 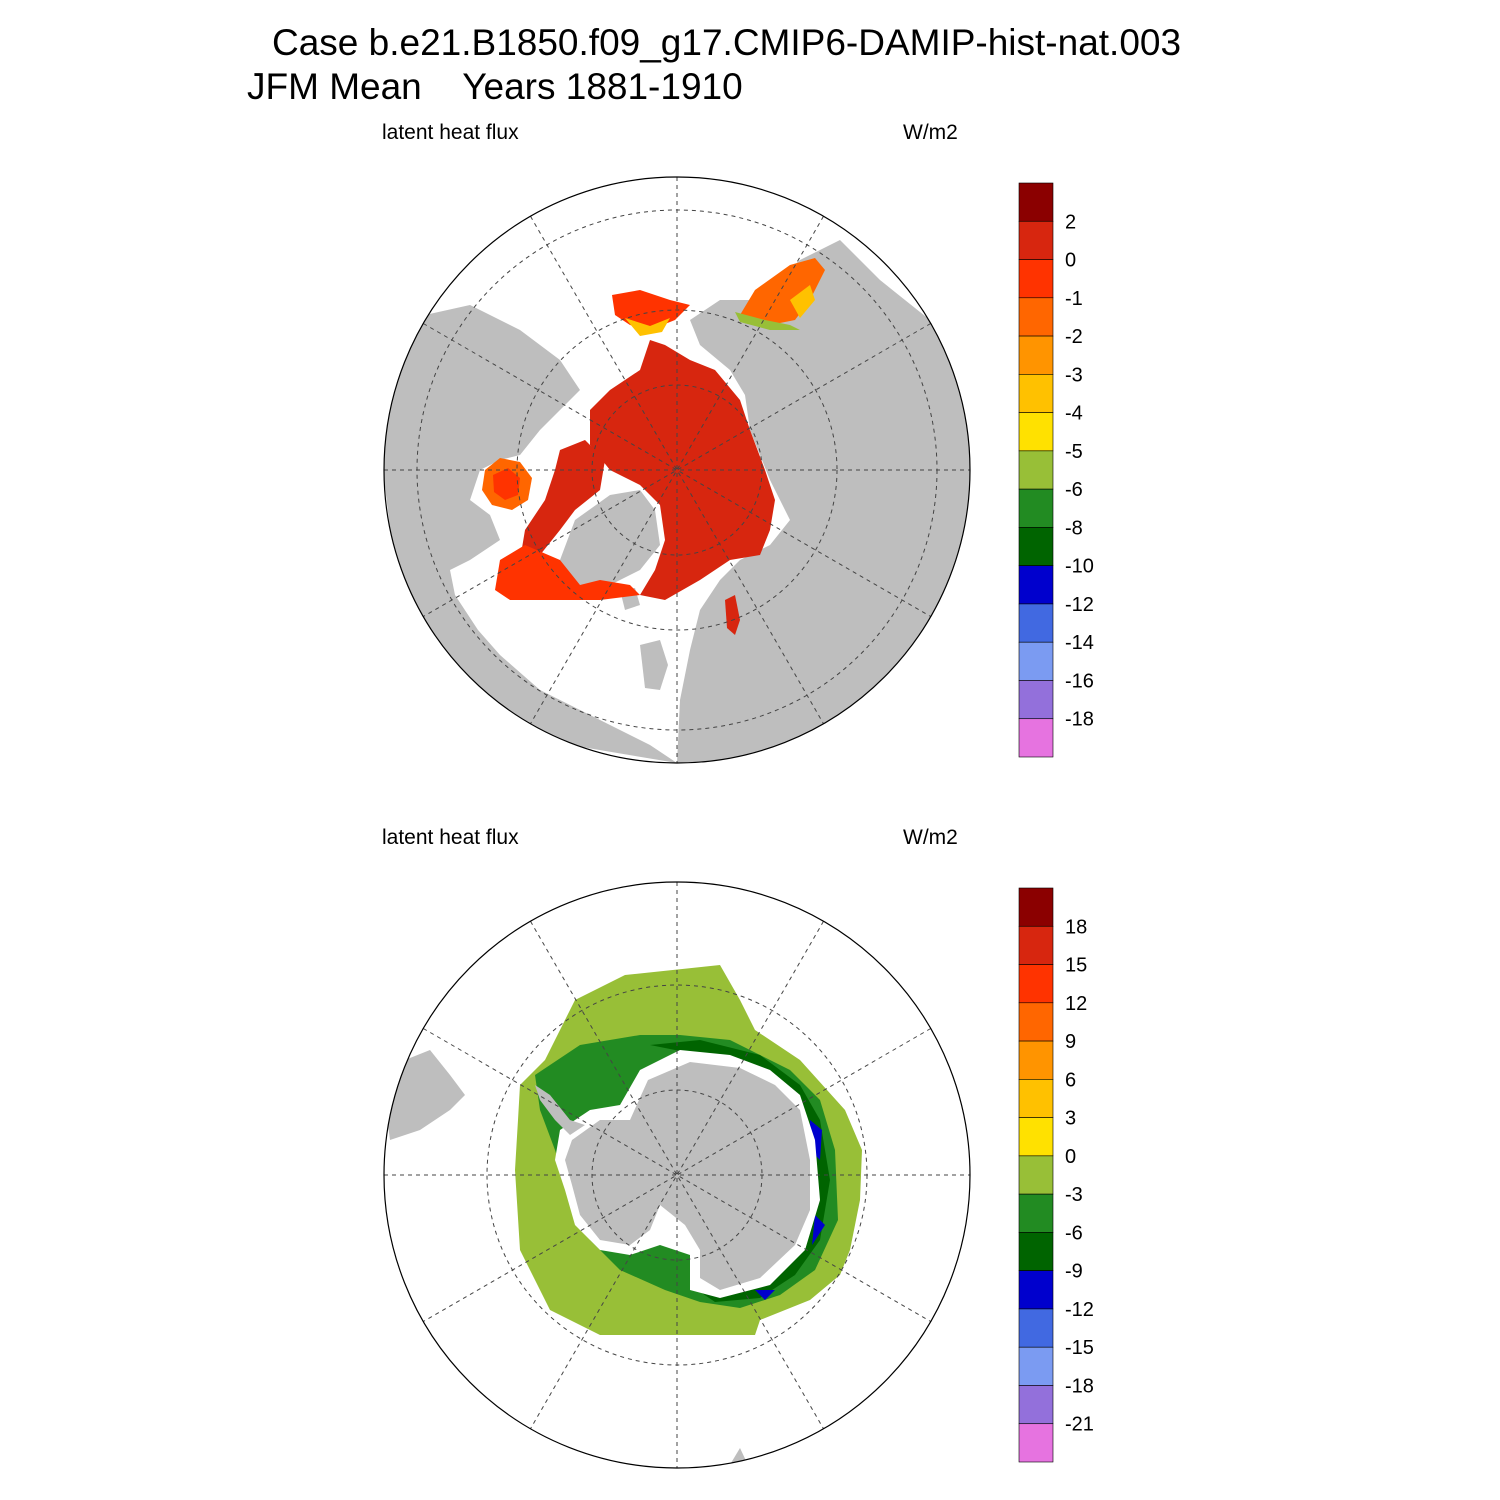 I want to click on north-colorbar-tick-label: -2, so click(x=1074, y=337).